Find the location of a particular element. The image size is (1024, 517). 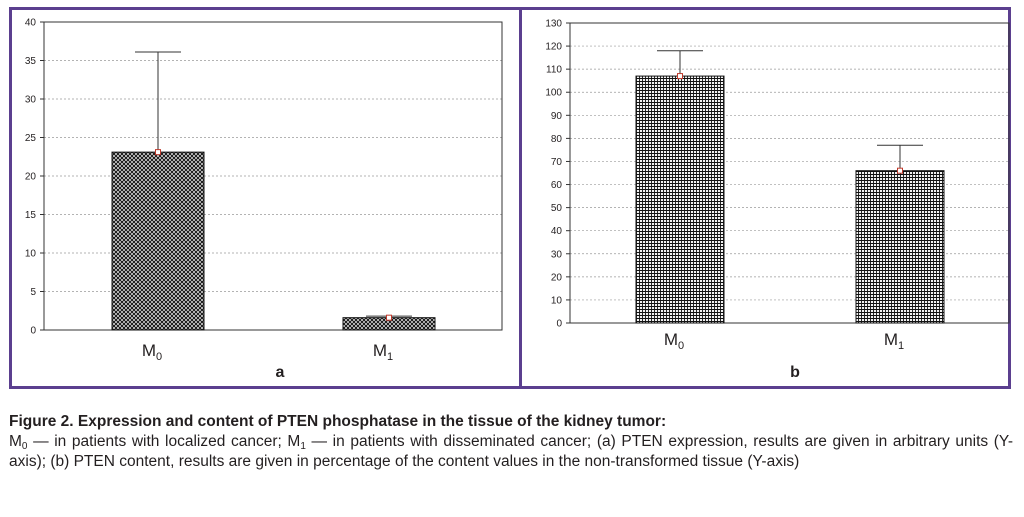

y-tick-label-a-8: 40 is located at coordinates (31, 23).